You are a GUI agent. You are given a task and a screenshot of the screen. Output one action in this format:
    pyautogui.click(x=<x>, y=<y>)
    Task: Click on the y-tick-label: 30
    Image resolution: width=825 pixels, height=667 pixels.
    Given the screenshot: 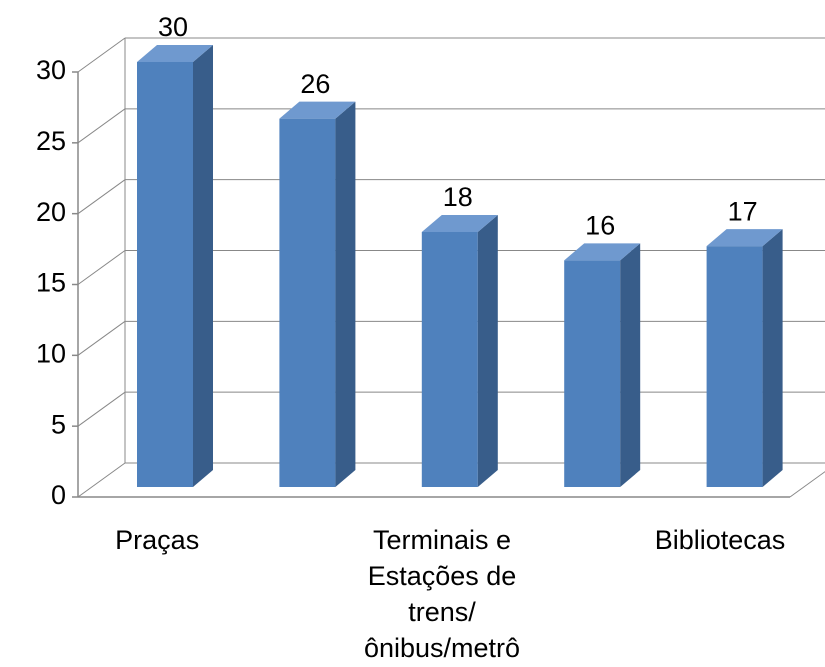 What is the action you would take?
    pyautogui.click(x=51, y=70)
    